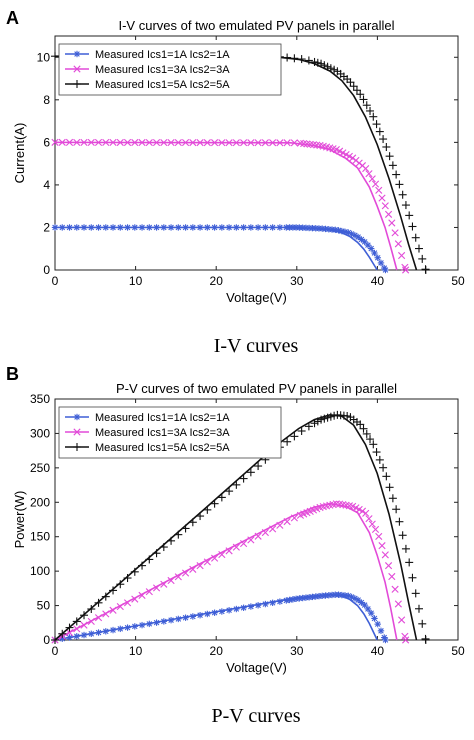 This screenshot has width=474, height=740. Describe the element at coordinates (40, 399) in the screenshot. I see `y-tick-label: 350` at that location.